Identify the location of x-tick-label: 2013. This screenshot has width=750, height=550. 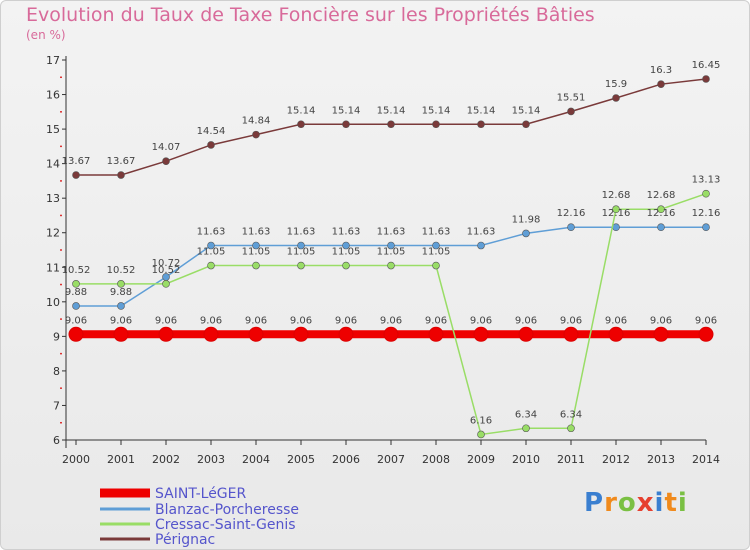
(661, 459).